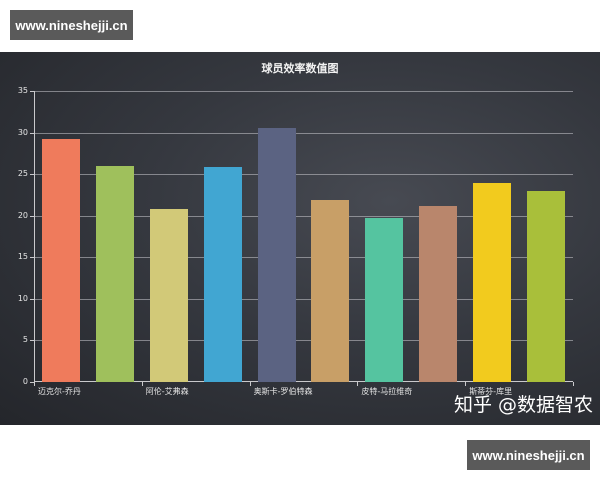 The height and width of the screenshot is (480, 600). I want to click on y-tick-label: 25, so click(22, 174).